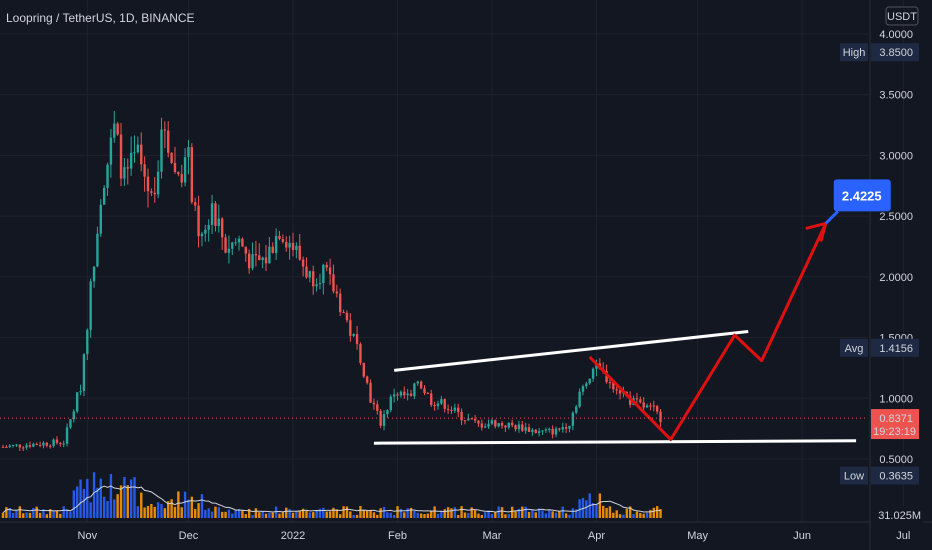 The width and height of the screenshot is (932, 550). Describe the element at coordinates (895, 475) in the screenshot. I see `low-value-box` at that location.